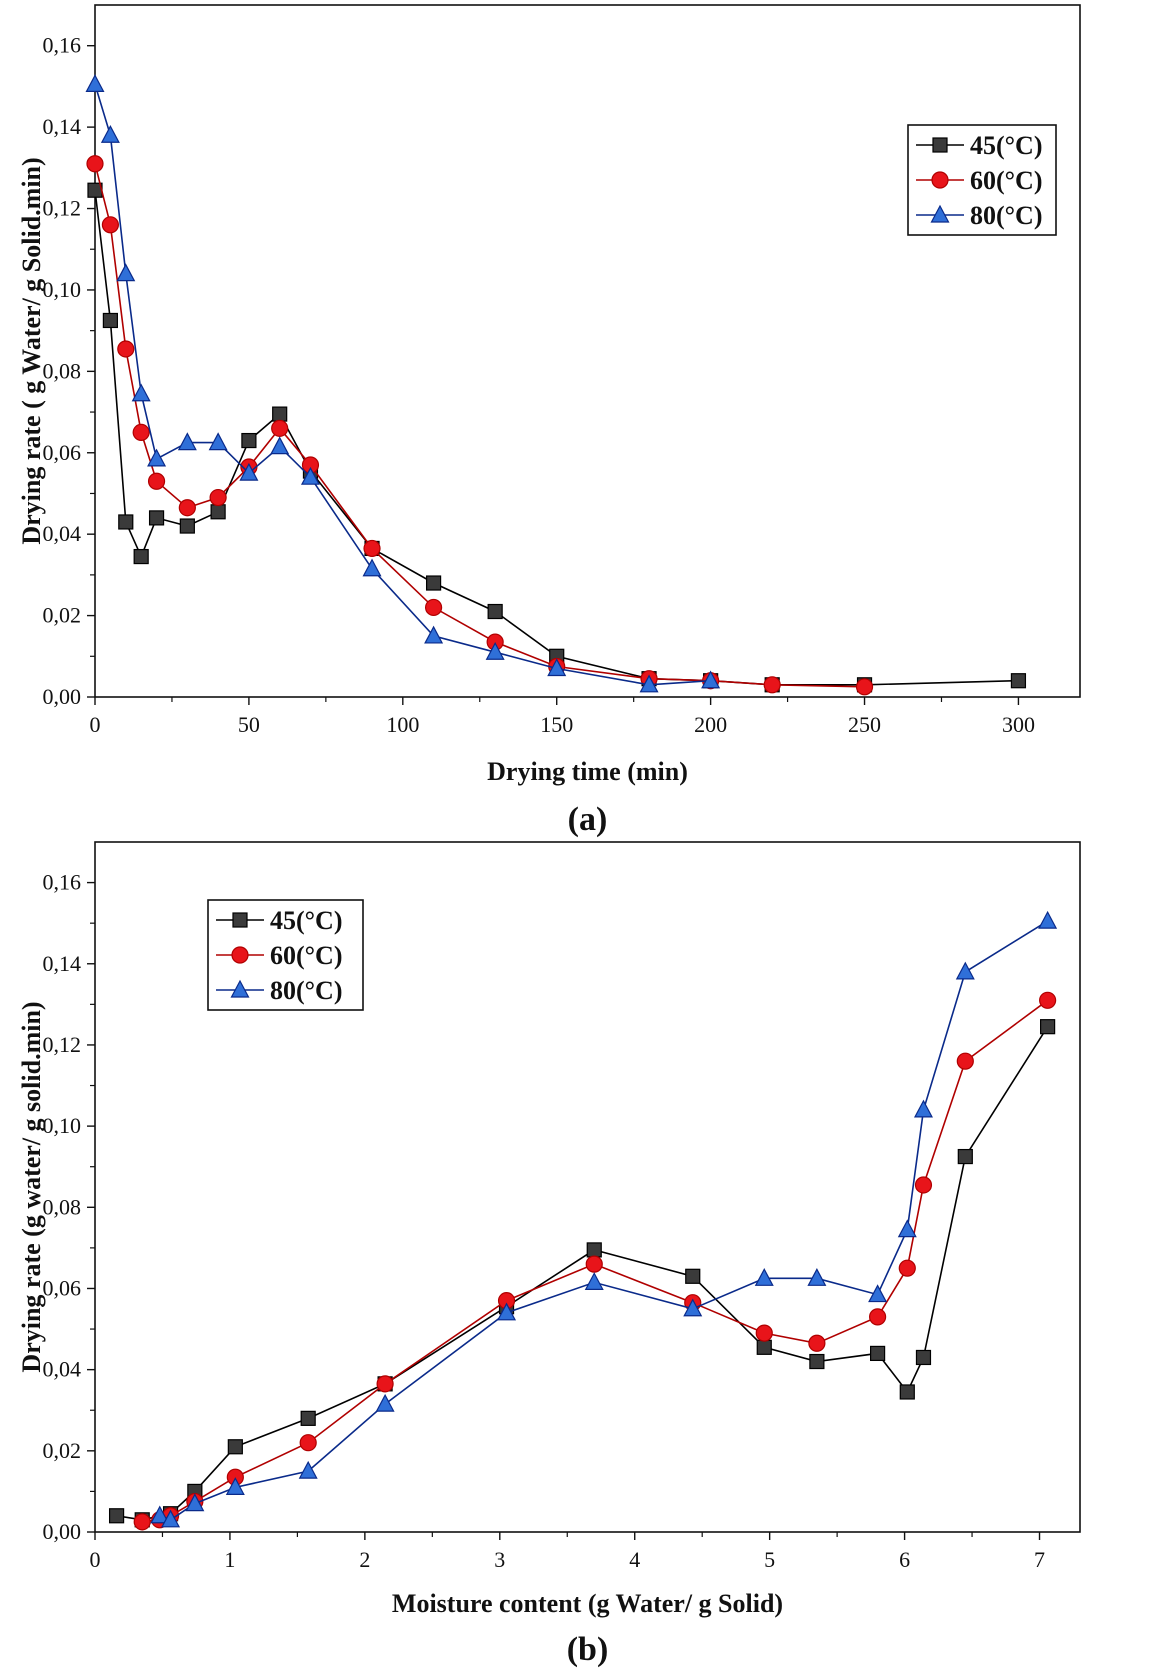  Describe the element at coordinates (31, 350) in the screenshot. I see `panel-a-y-axis-title: Drying rate ( g Water/ g Solid.min)` at that location.